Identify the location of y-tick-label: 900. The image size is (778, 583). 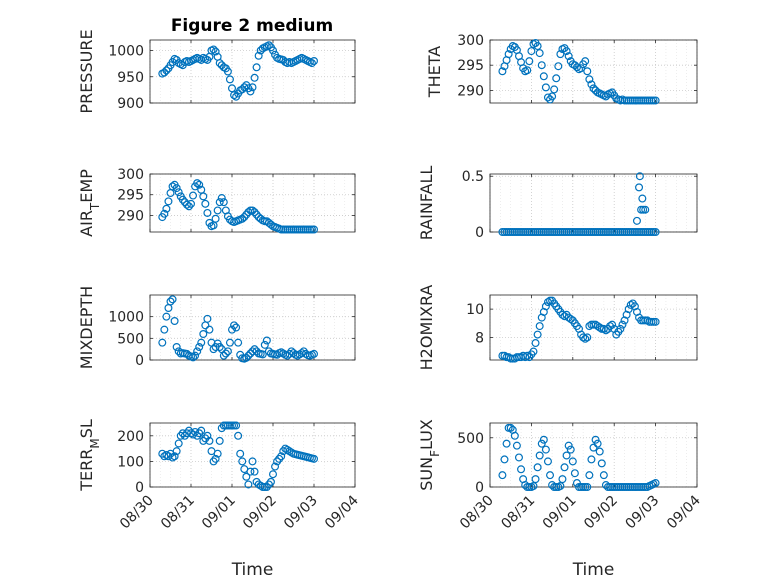
(130, 104).